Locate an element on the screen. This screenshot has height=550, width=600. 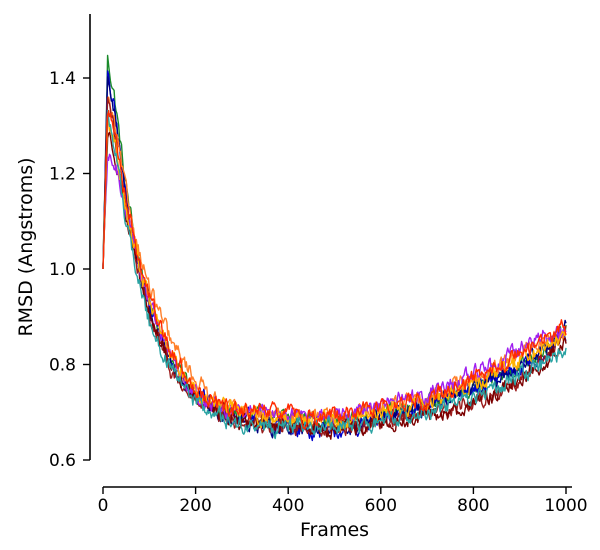
x-tick-label: 0 is located at coordinates (103, 506).